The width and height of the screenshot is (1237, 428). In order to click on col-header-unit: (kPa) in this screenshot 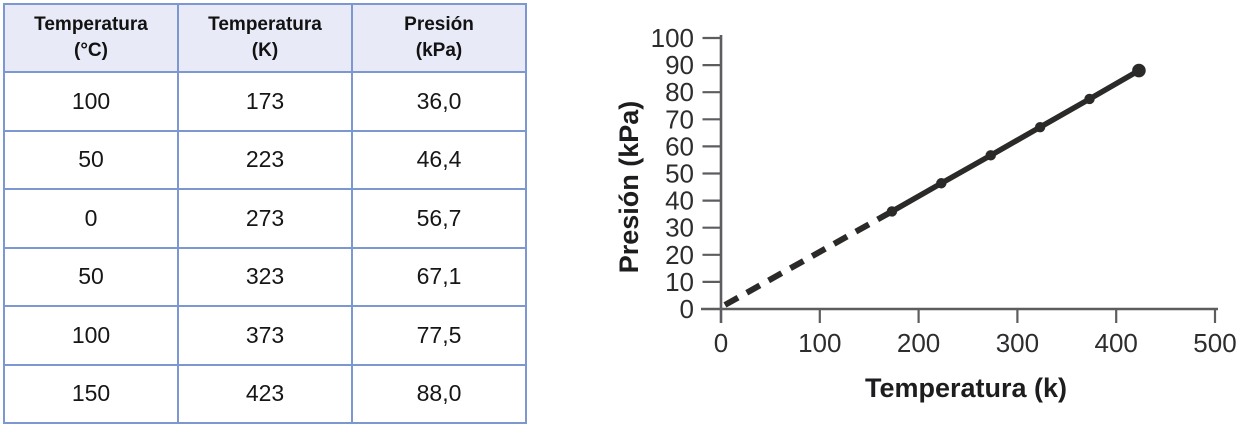, I will do `click(439, 50)`.